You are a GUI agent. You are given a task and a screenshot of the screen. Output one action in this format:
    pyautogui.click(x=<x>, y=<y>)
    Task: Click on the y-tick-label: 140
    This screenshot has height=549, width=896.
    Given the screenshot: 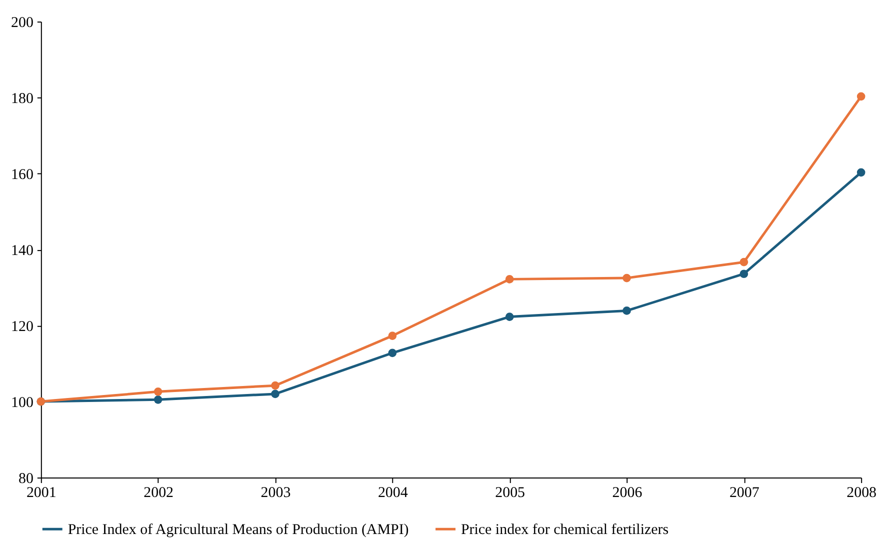 What is the action you would take?
    pyautogui.click(x=22, y=251)
    